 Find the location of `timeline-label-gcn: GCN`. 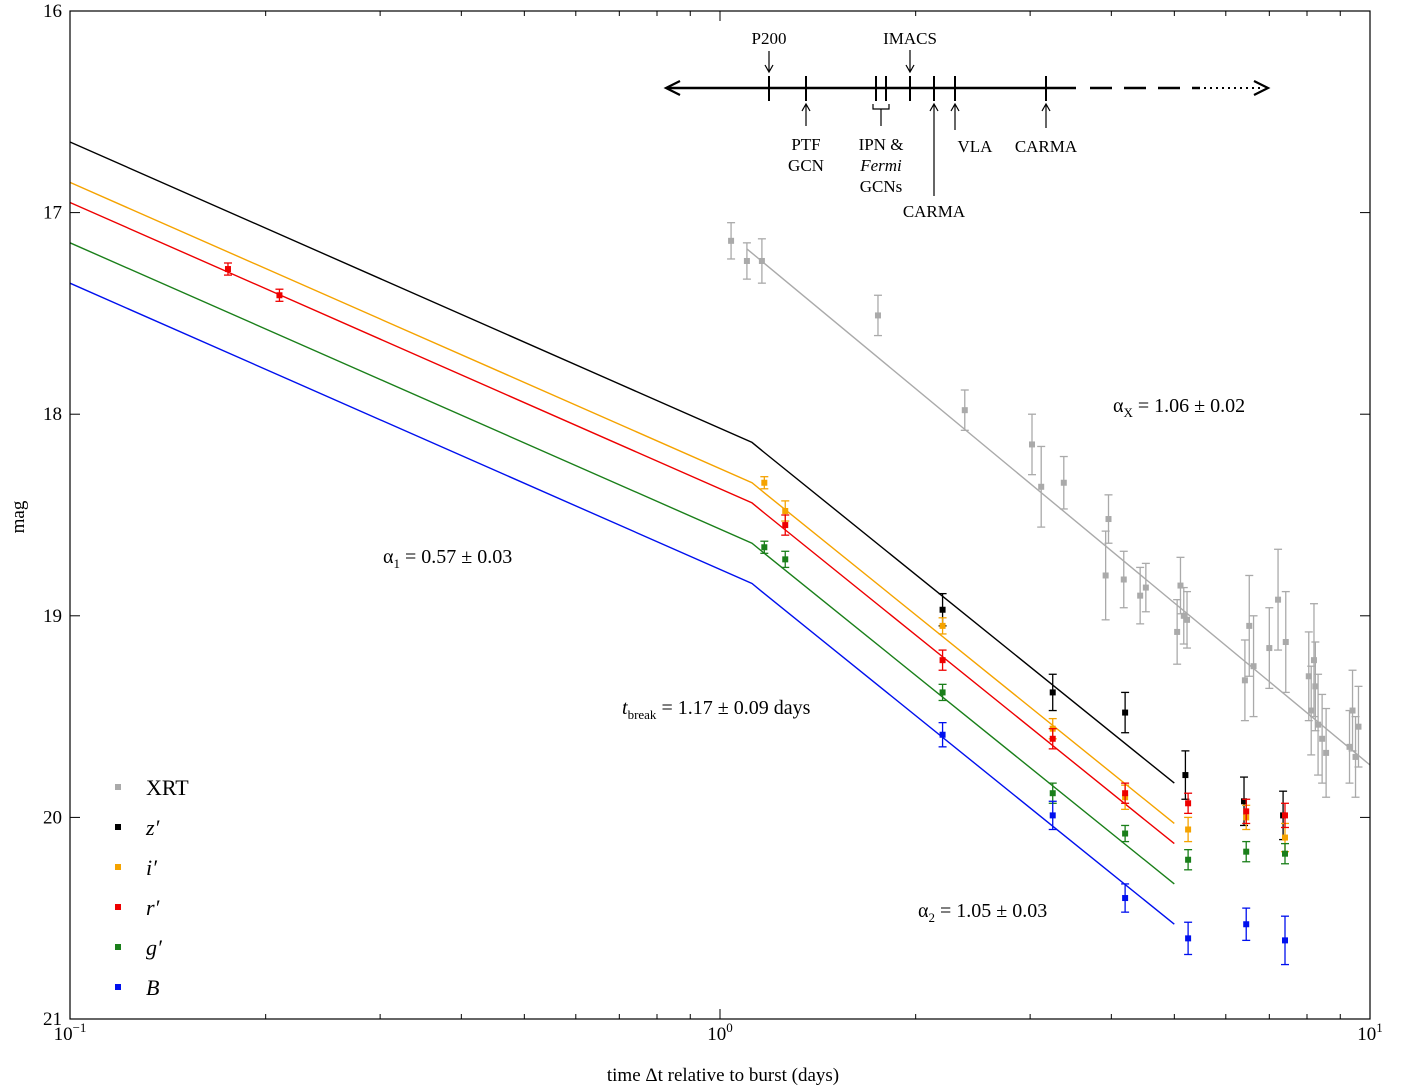

timeline-label-gcn: GCN is located at coordinates (806, 165).